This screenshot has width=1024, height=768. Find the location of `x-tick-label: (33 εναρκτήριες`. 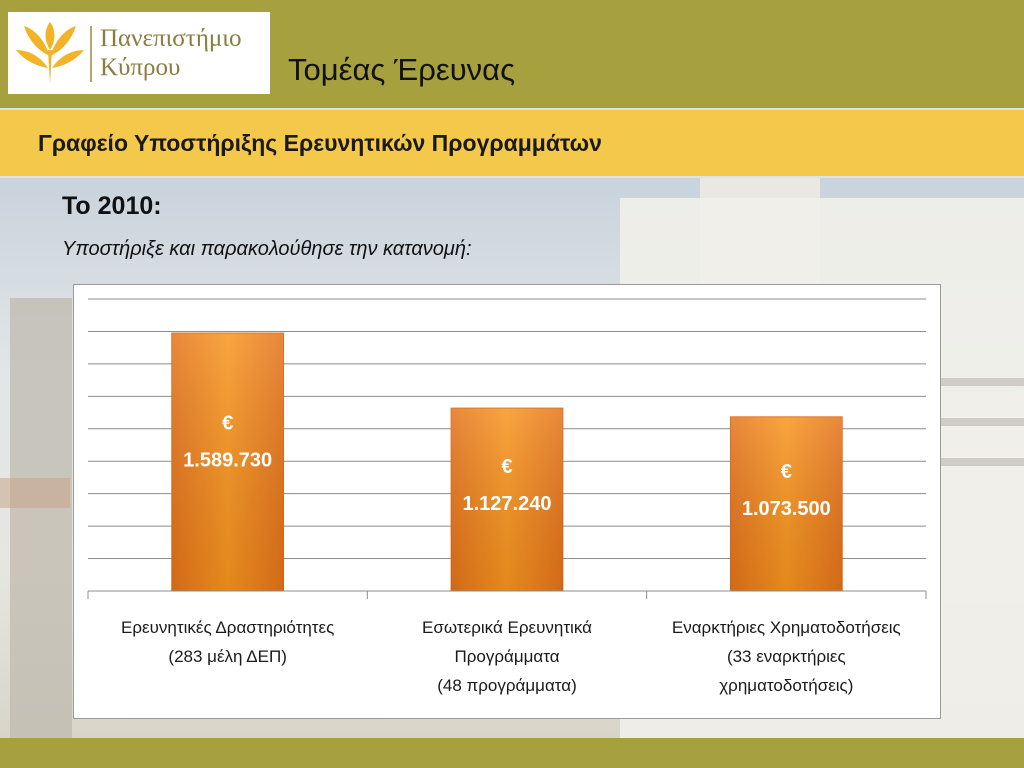

x-tick-label: (33 εναρκτήριες is located at coordinates (786, 656).